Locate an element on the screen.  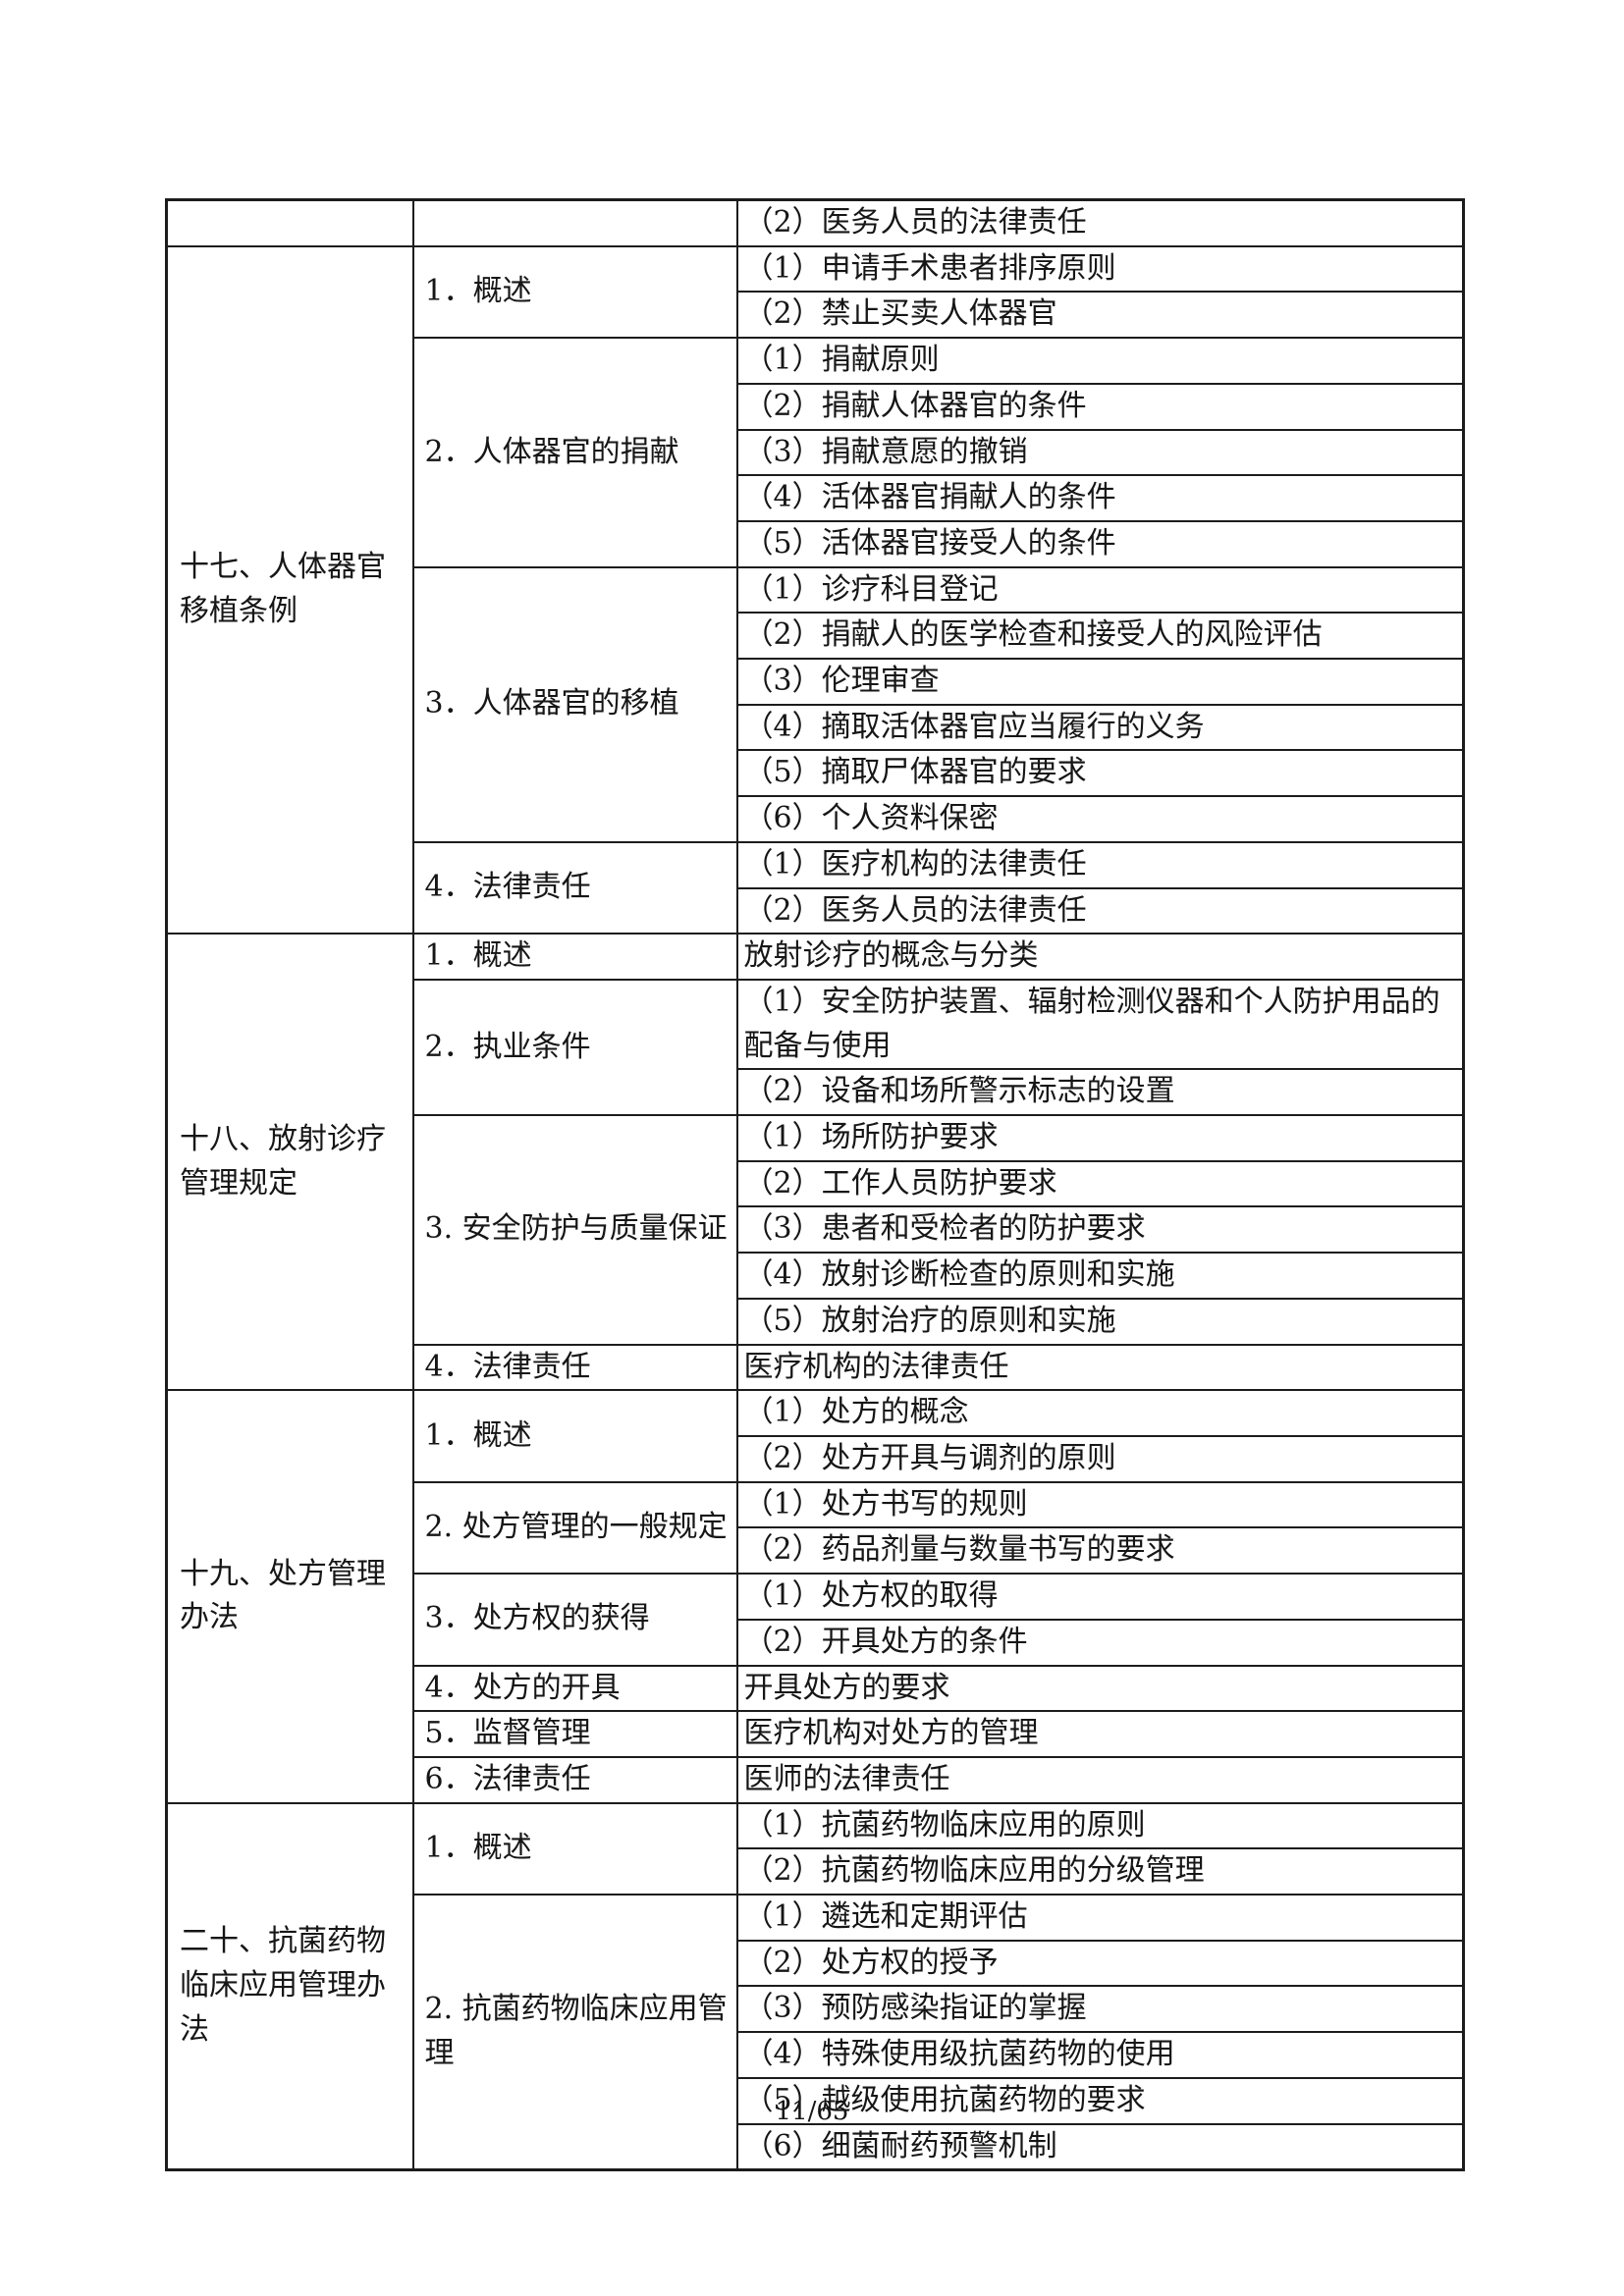
item-cell: （3）预防感染指证的掌握 is located at coordinates (1100, 2009).